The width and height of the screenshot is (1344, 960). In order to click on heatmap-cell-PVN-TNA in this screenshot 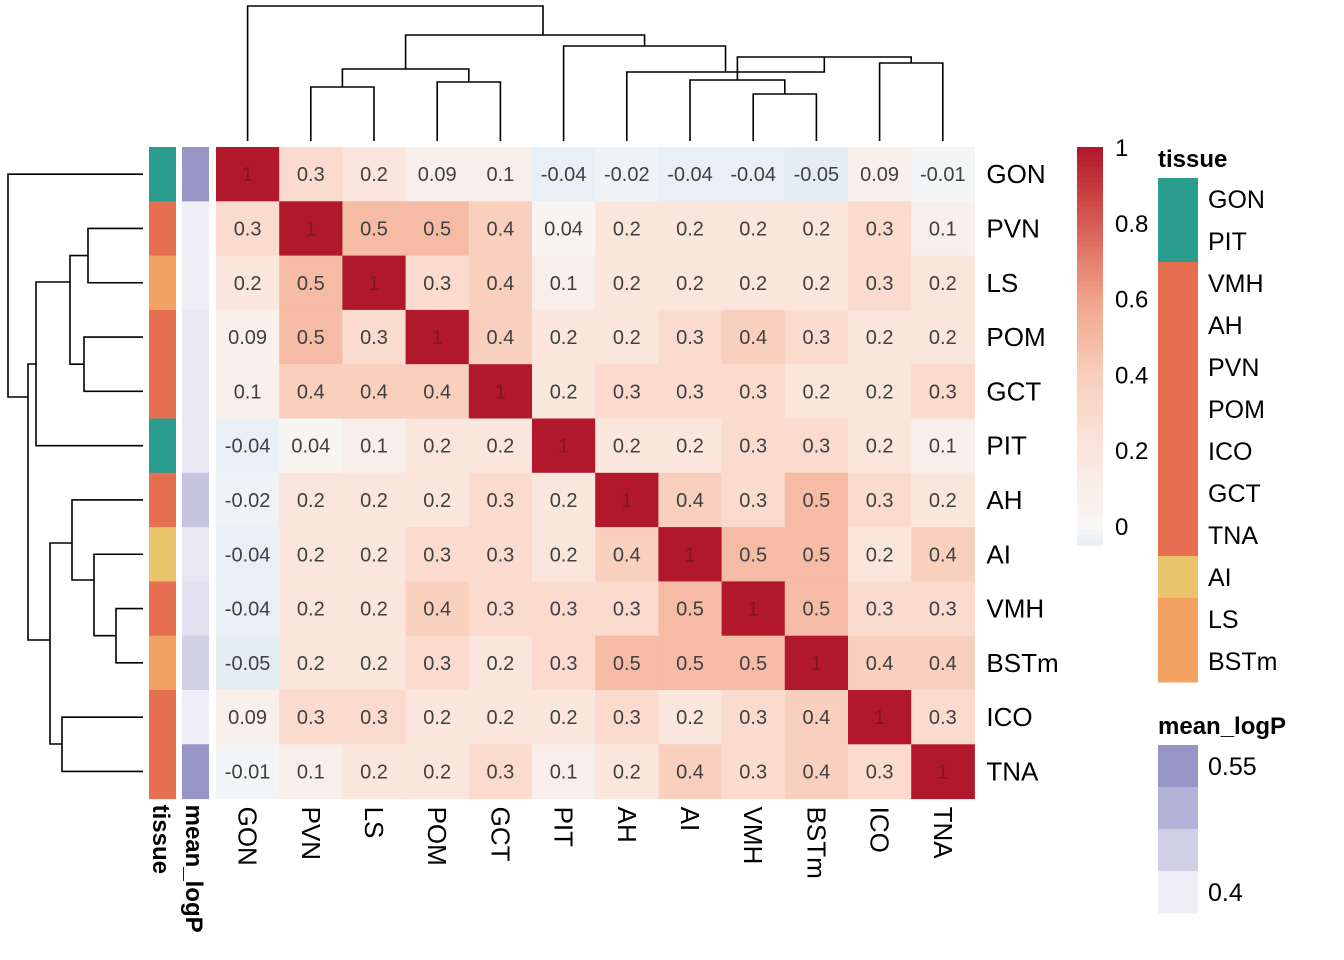, I will do `click(943, 229)`.